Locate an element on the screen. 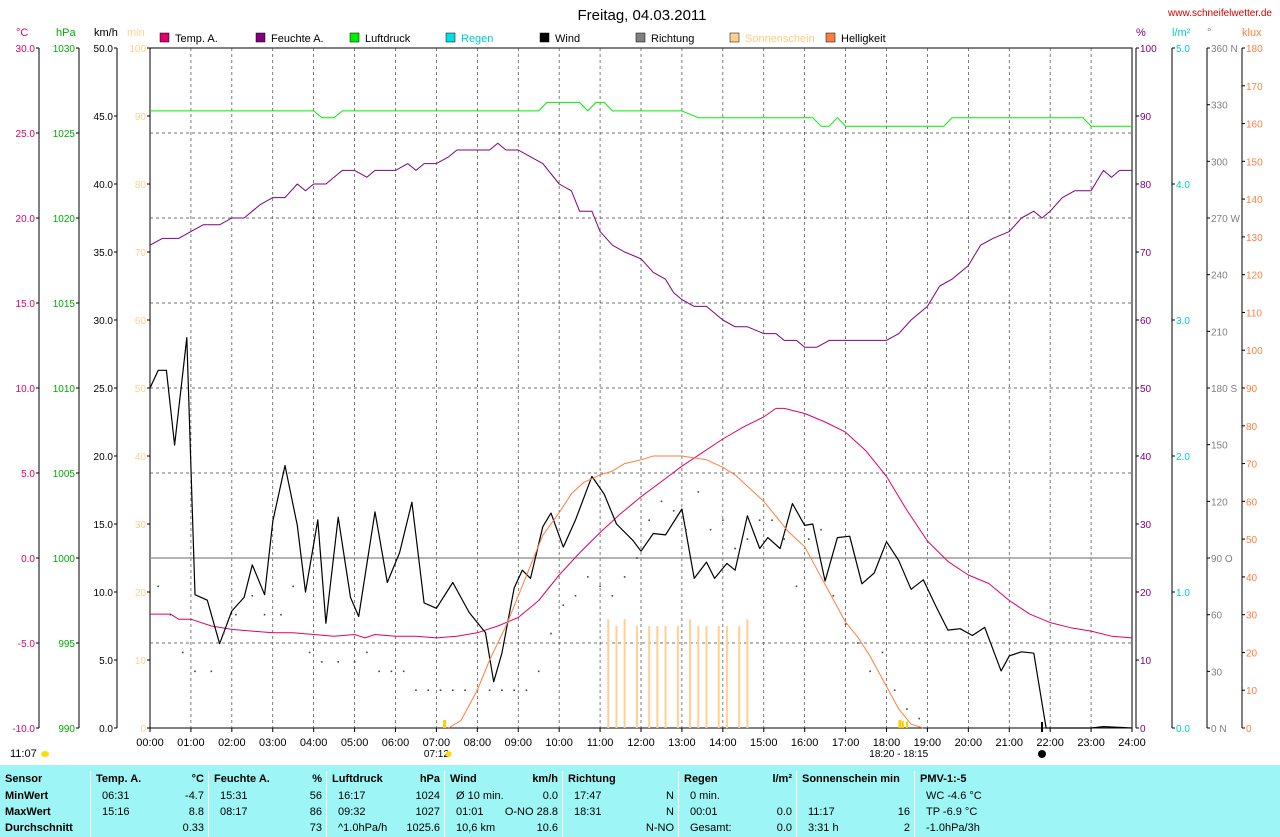  brightness-tick-label: 10 is located at coordinates (1252, 691).